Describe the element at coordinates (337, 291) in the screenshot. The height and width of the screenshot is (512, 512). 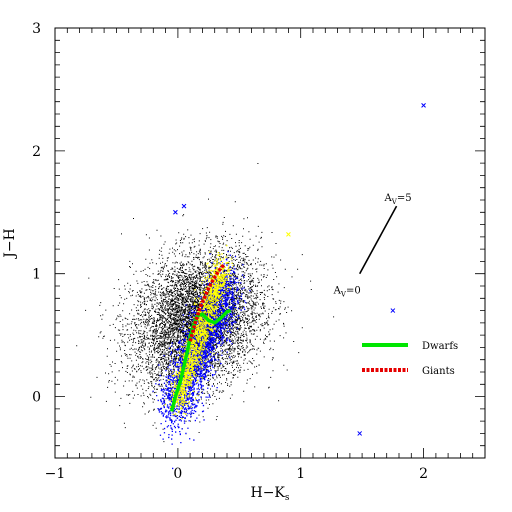
I see `reddening-start-symbol: A` at that location.